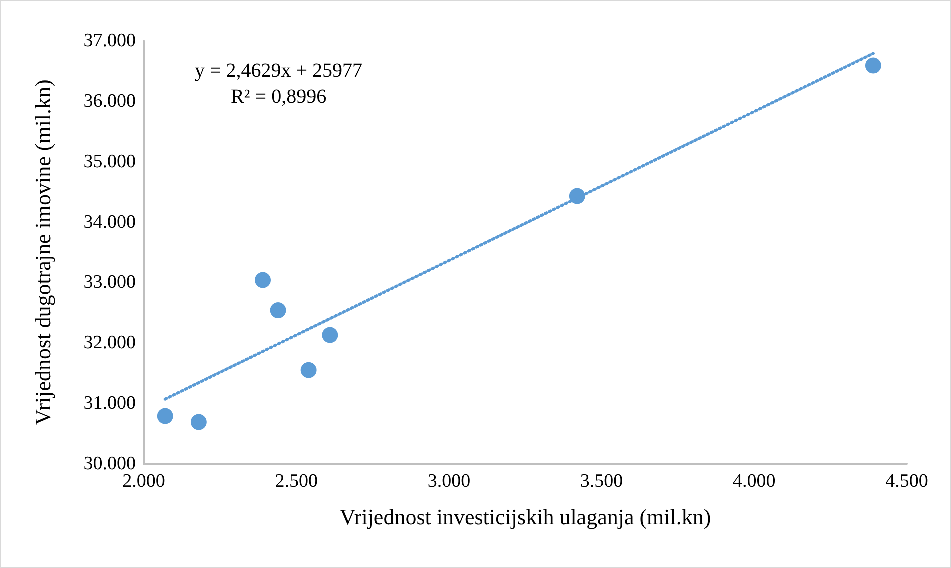 The height and width of the screenshot is (568, 951). I want to click on x-tick-label: 4.000, so click(754, 481).